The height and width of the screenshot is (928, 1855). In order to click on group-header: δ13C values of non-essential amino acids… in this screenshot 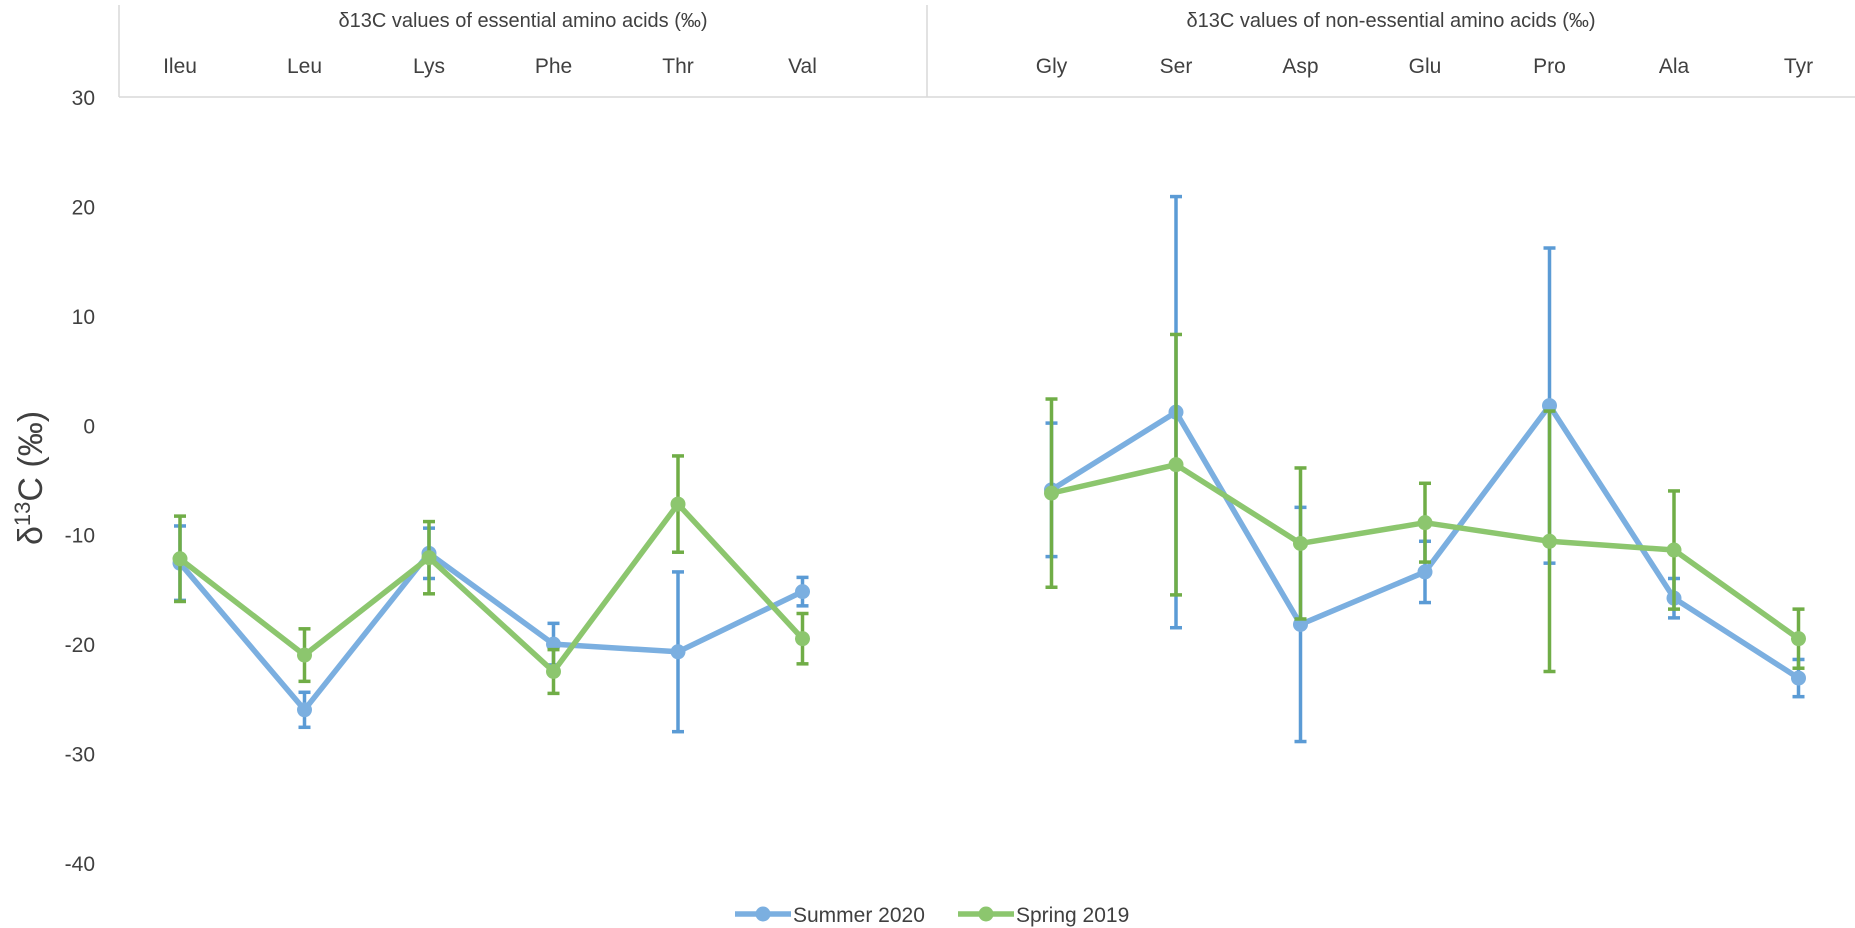, I will do `click(1390, 21)`.